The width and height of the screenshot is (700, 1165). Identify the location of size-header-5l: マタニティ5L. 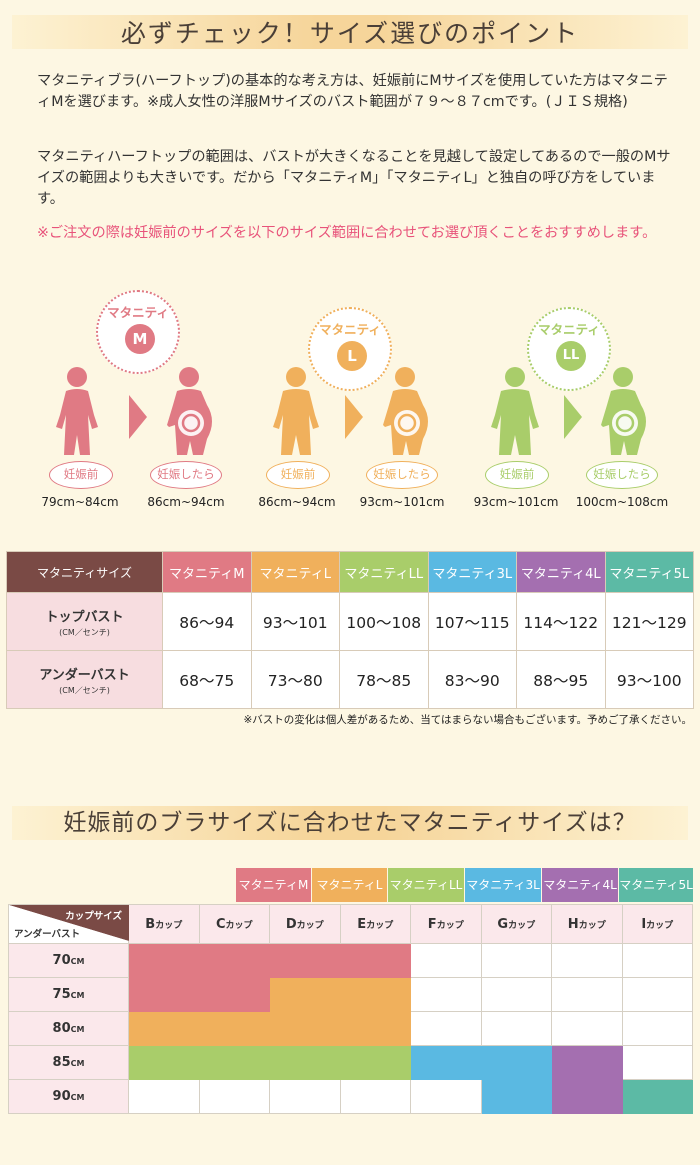
(649, 572).